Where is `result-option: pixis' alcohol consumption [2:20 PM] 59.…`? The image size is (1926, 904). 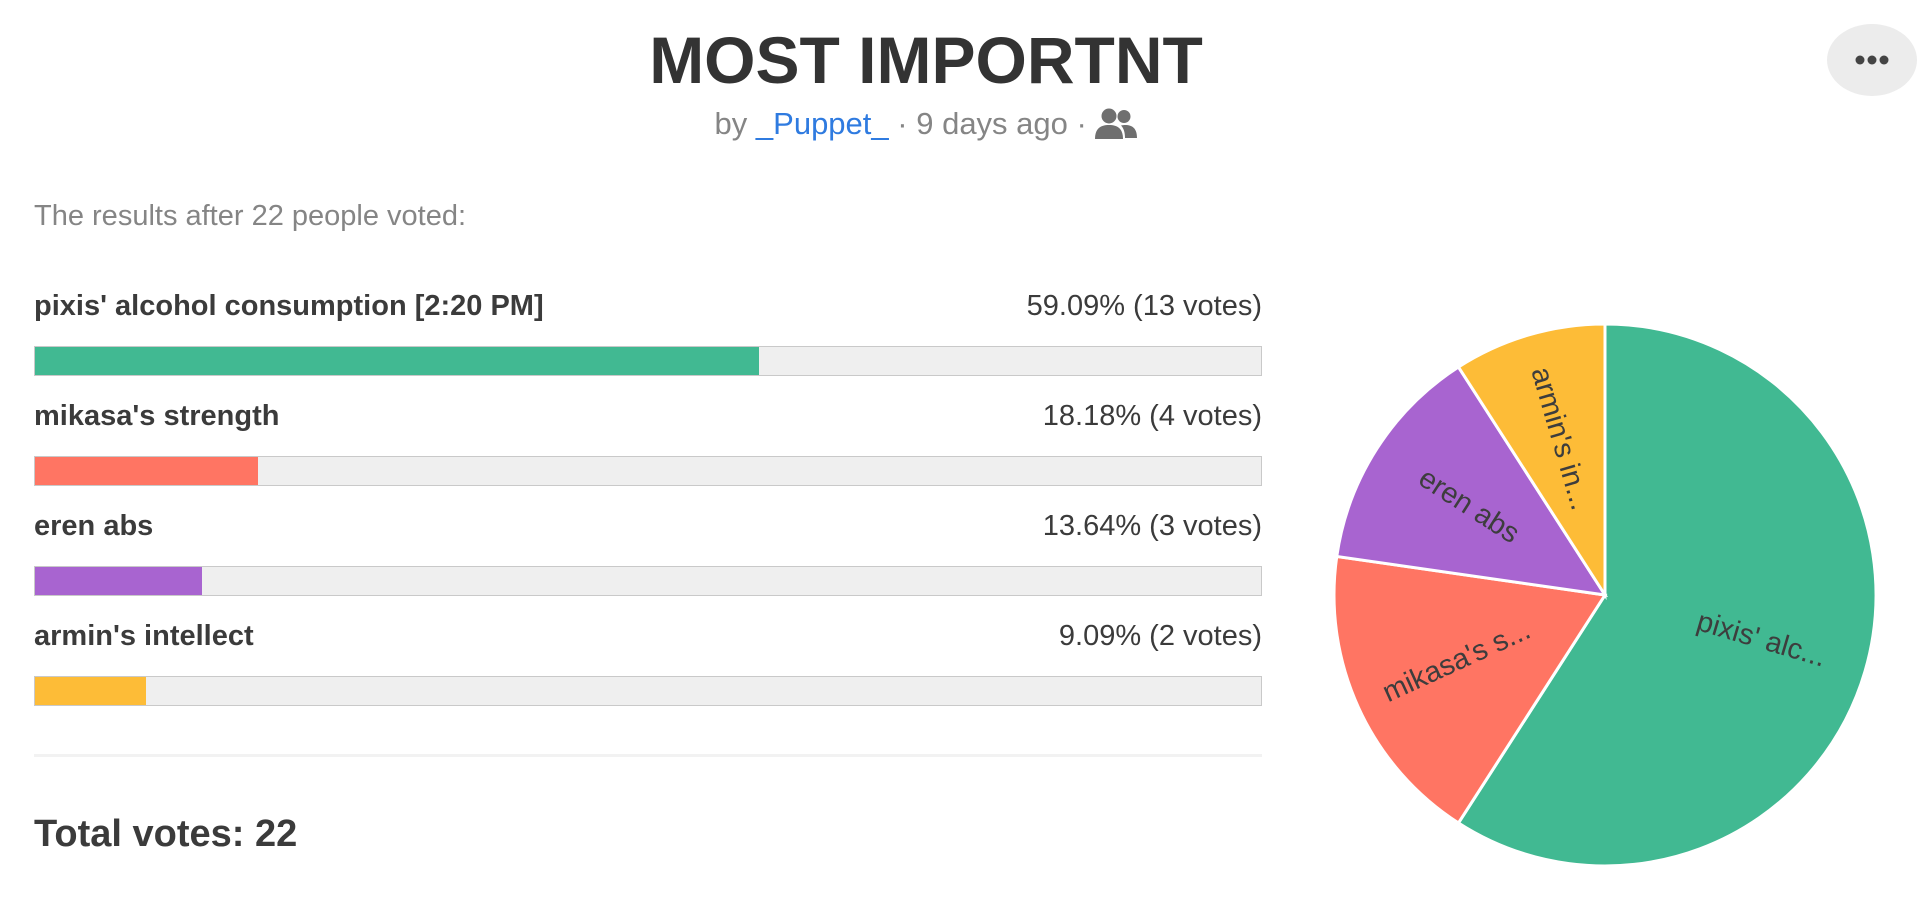
result-option: pixis' alcohol consumption [2:20 PM] 59.… is located at coordinates (648, 345).